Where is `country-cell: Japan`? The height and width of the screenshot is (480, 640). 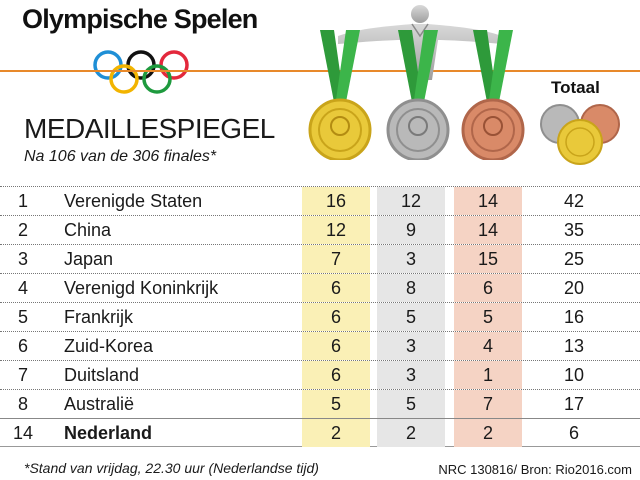
country-cell: Japan is located at coordinates (89, 259).